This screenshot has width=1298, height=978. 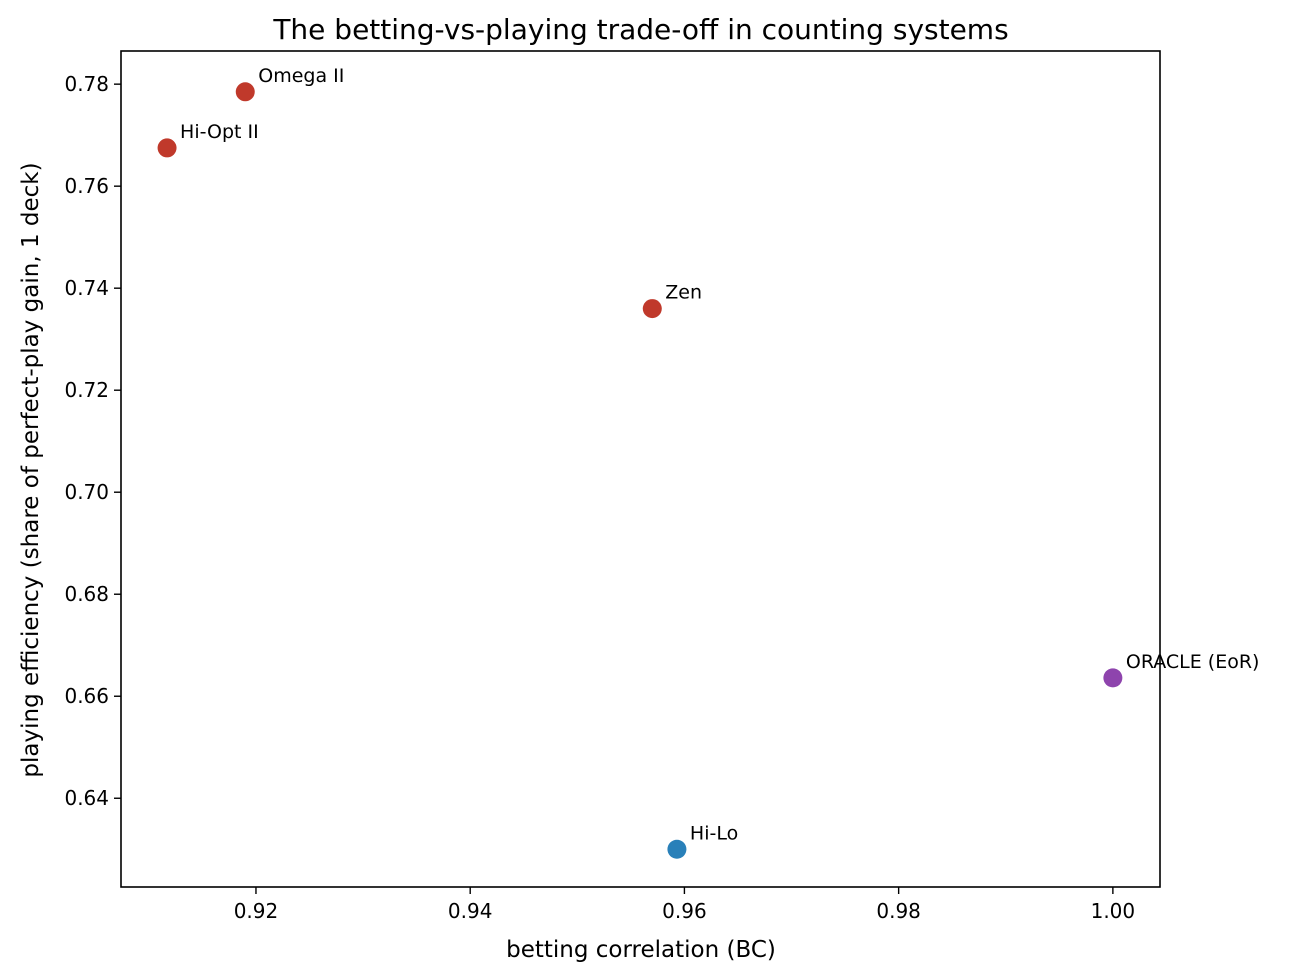 What do you see at coordinates (683, 293) in the screenshot?
I see `data-point-label: Zen` at bounding box center [683, 293].